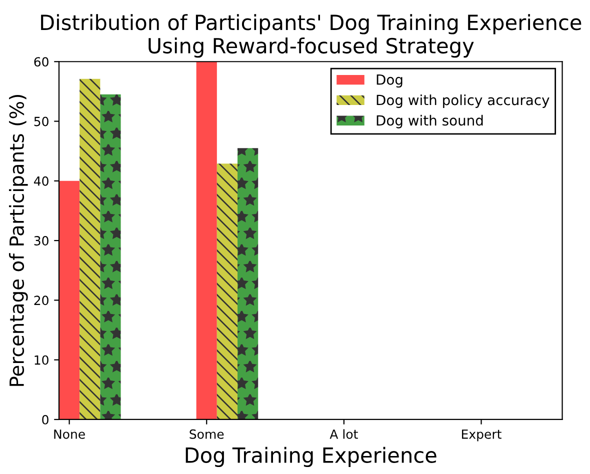  Describe the element at coordinates (41, 62) in the screenshot. I see `y-tick-label: 60` at that location.